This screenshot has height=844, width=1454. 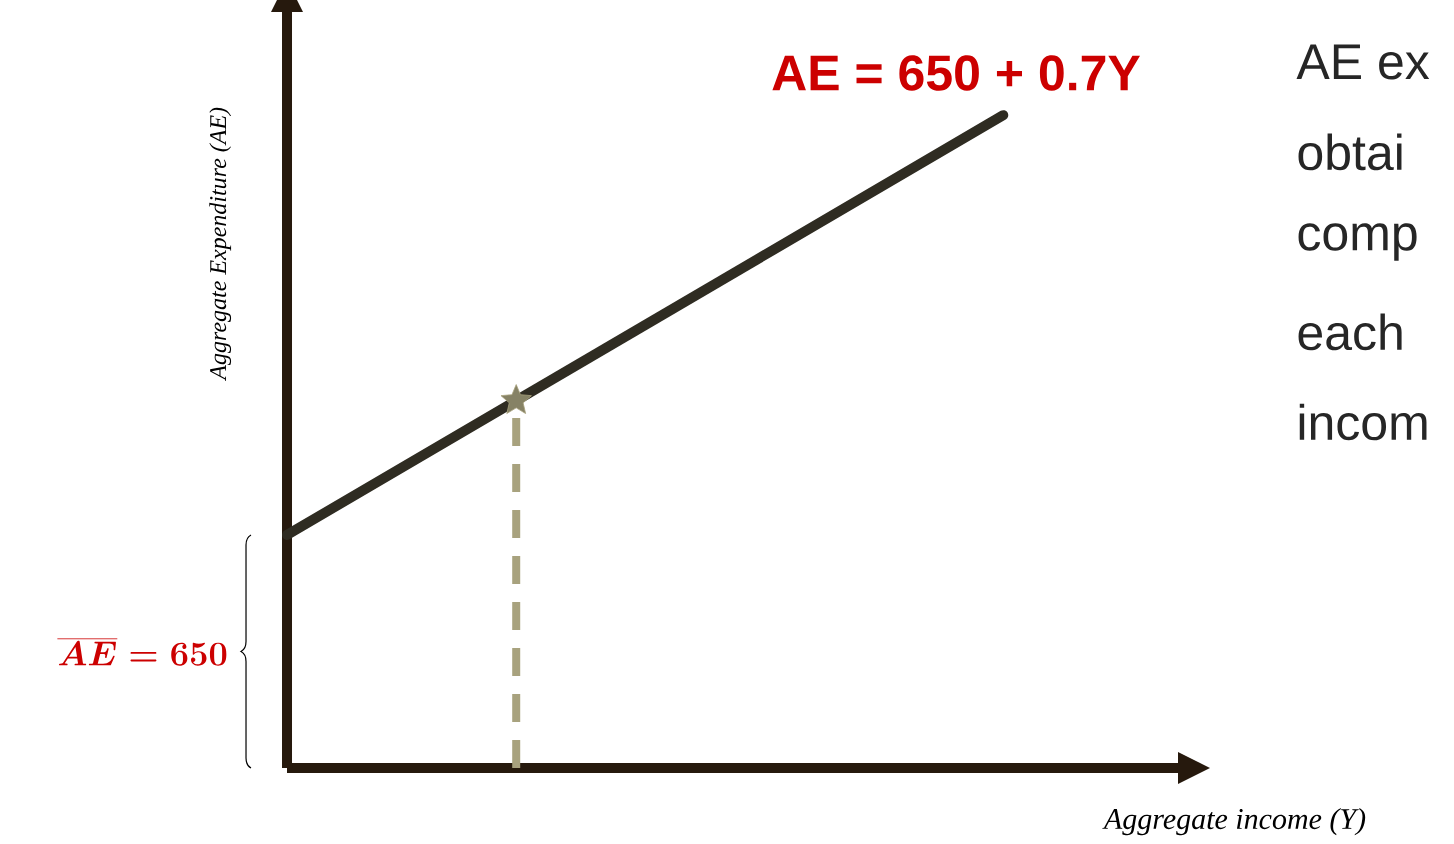 I want to click on series-label: AE = 650 + 0.7Y, so click(x=956, y=73).